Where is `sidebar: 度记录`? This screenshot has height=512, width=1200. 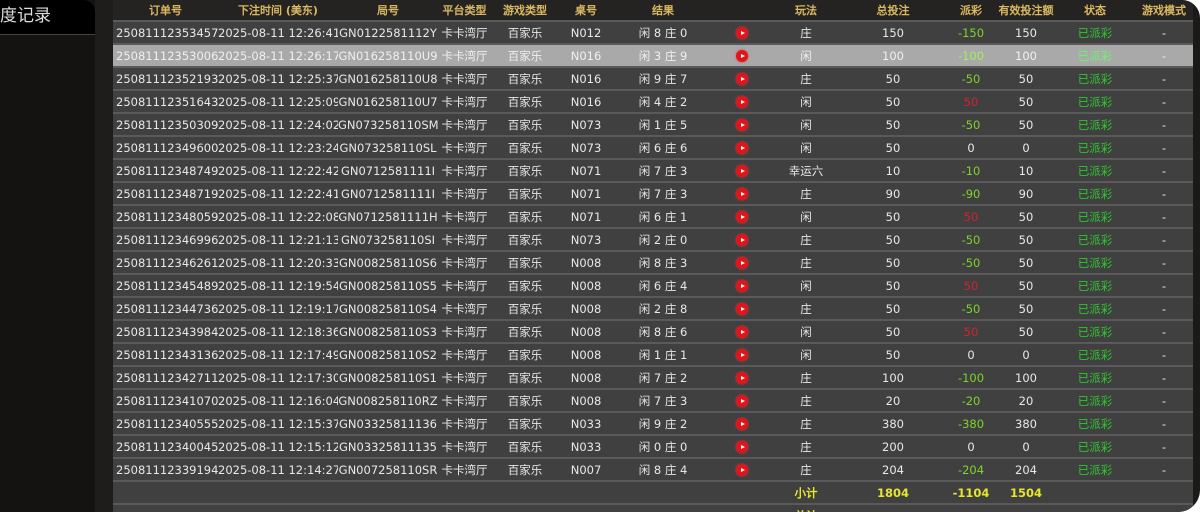
sidebar: 度记录 is located at coordinates (48, 256).